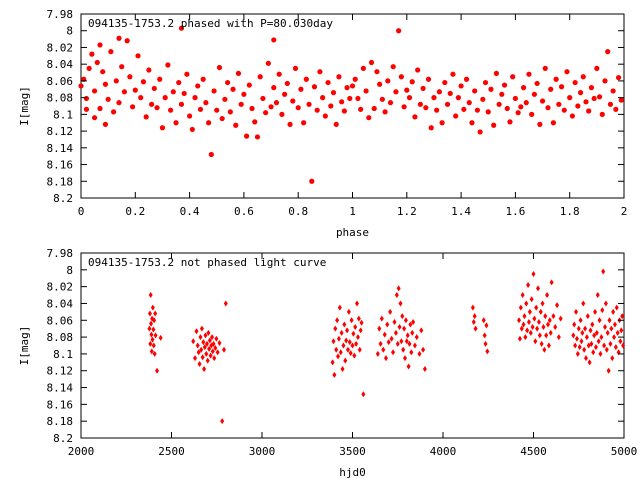  What do you see at coordinates (171, 451) in the screenshot?
I see `x-tick-label: 2500` at bounding box center [171, 451].